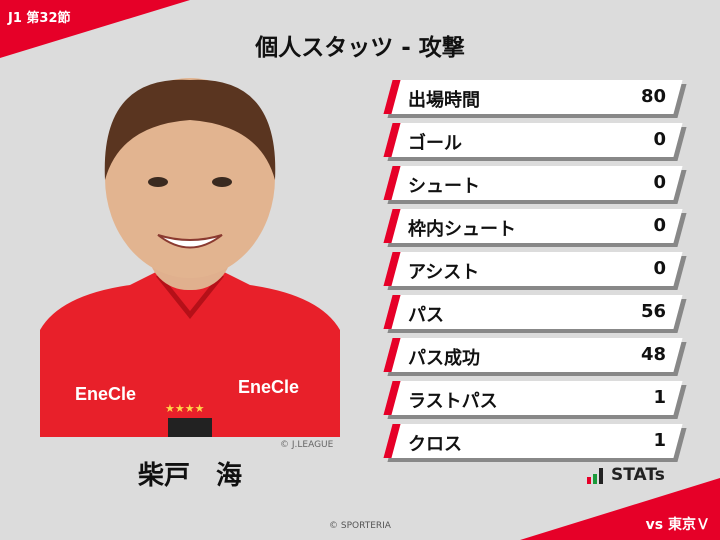  Describe the element at coordinates (426, 315) in the screenshot. I see `stat-label: パス` at that location.